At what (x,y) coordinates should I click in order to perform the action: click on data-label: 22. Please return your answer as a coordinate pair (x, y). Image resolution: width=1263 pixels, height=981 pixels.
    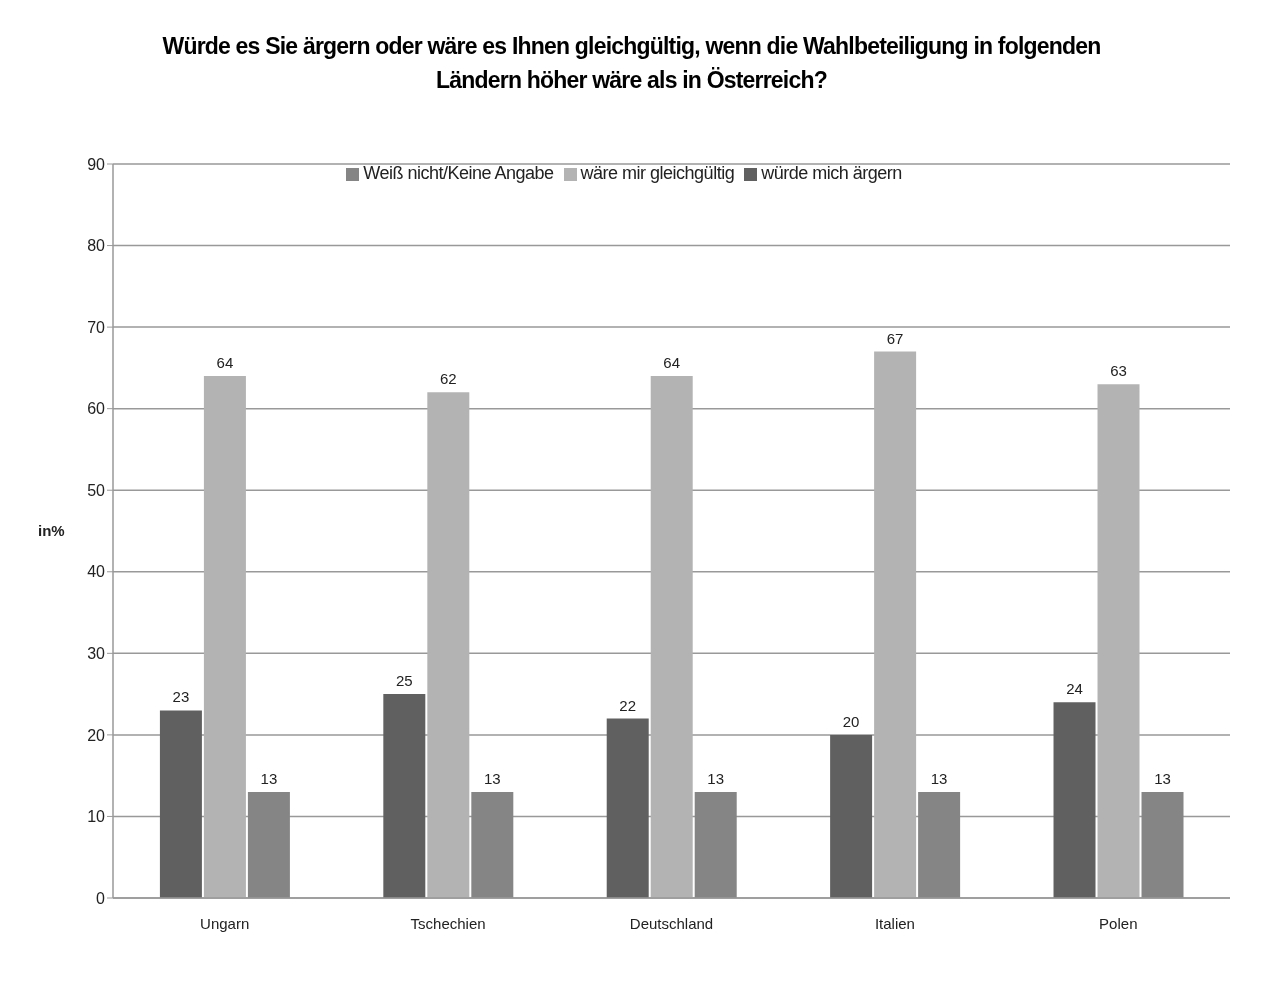
    Looking at the image, I should click on (628, 705).